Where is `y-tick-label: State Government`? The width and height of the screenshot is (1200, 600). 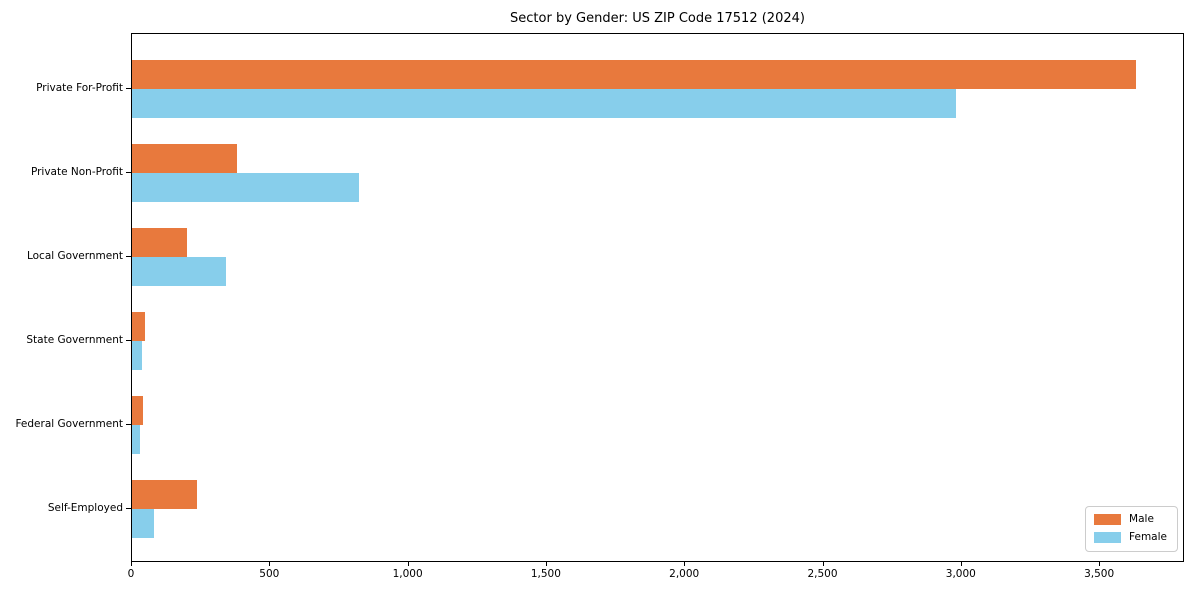 y-tick-label: State Government is located at coordinates (74, 340).